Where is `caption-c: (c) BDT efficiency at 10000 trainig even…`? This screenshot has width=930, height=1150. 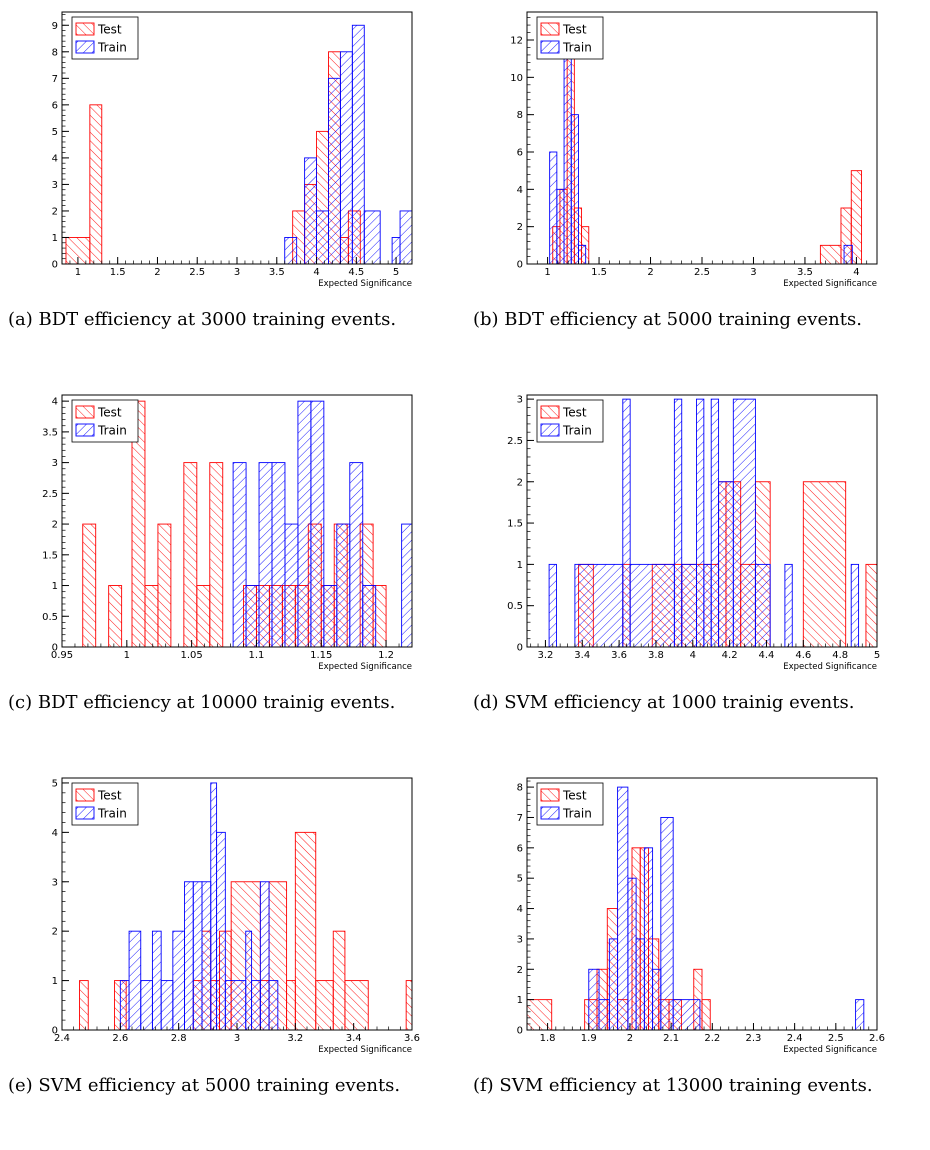 caption-c: (c) BDT efficiency at 10000 trainig even… is located at coordinates (202, 702).